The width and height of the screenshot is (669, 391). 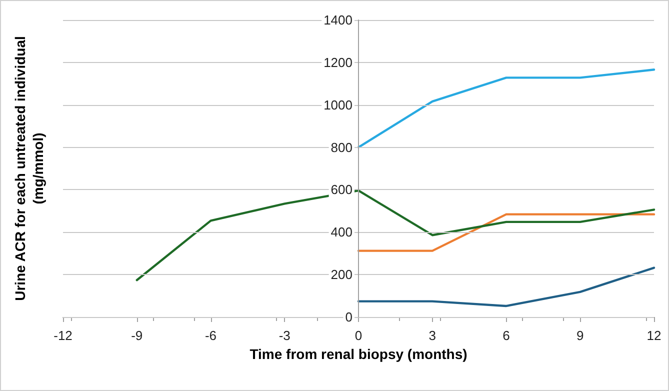 What do you see at coordinates (341, 190) in the screenshot?
I see `y-tick-label: 600` at bounding box center [341, 190].